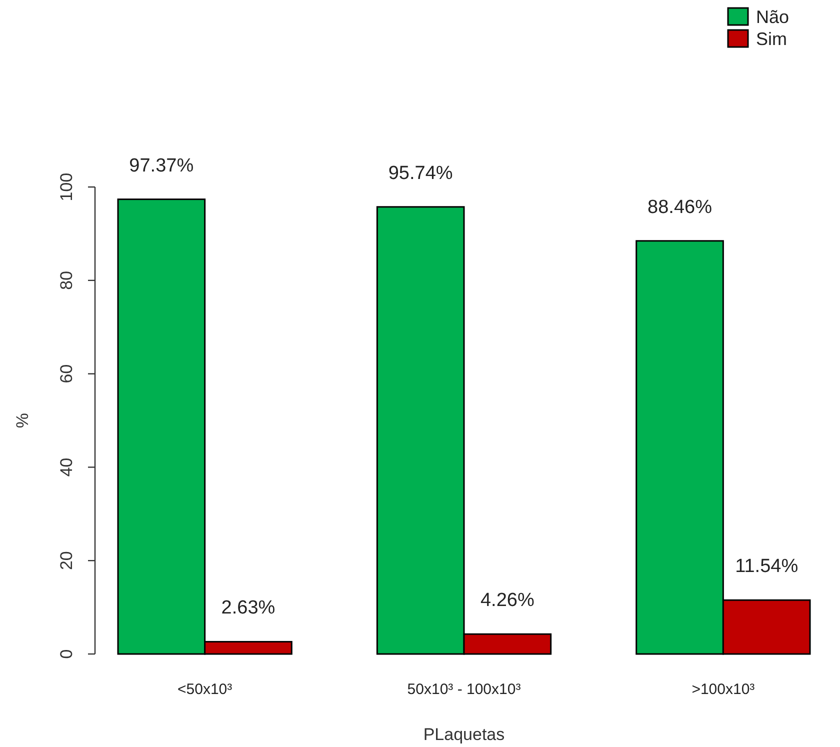 The width and height of the screenshot is (840, 747). What do you see at coordinates (771, 39) in the screenshot?
I see `legend-label: Sim` at bounding box center [771, 39].